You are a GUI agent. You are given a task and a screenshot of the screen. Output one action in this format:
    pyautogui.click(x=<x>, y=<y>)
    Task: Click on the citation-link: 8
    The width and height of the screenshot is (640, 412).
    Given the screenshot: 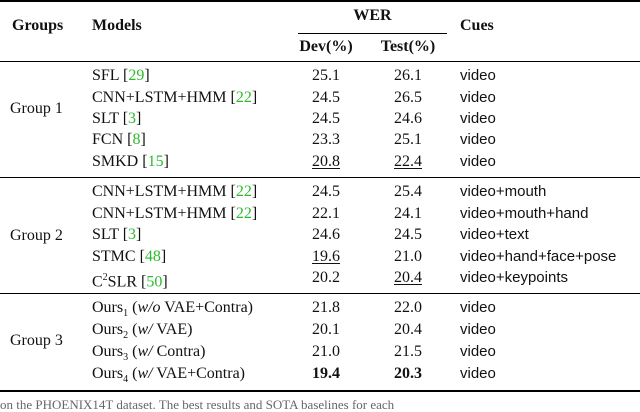 What is the action you would take?
    pyautogui.click(x=136, y=139)
    